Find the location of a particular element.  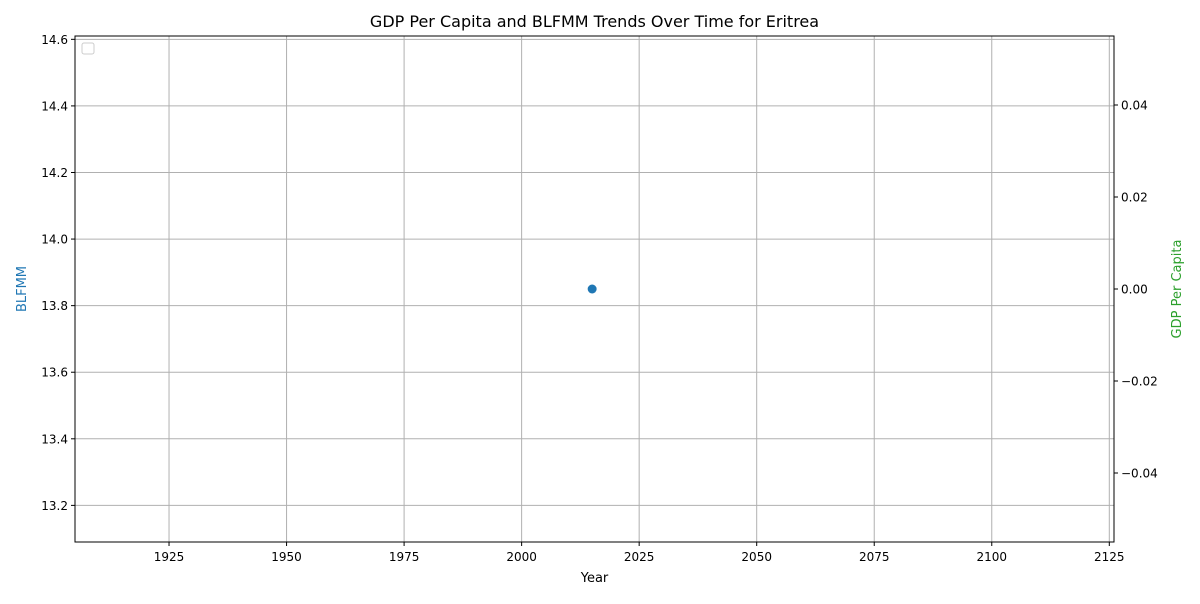

x-tick-label: 2075 is located at coordinates (874, 557).